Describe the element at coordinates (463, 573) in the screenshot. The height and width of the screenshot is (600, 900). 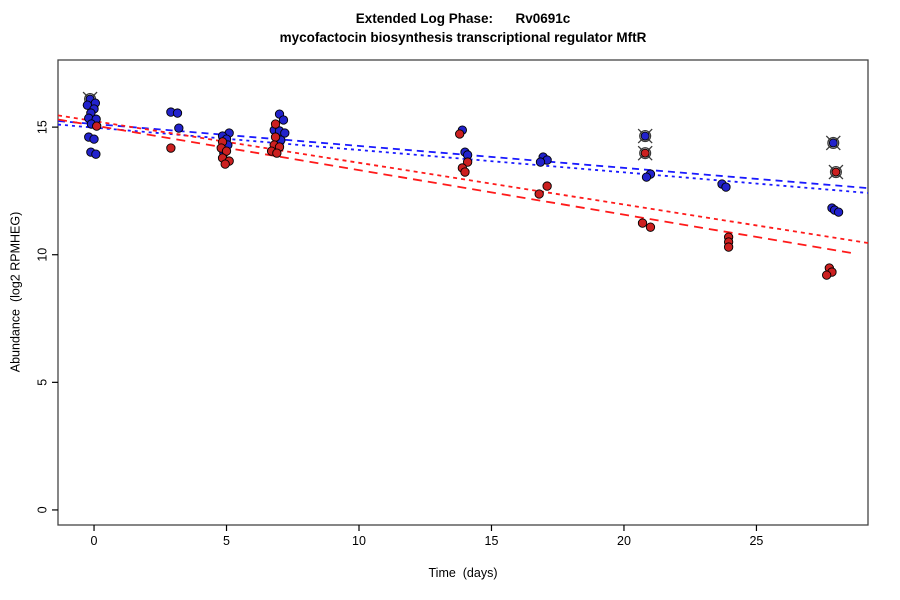
I see `x-axis-title: Time (days)` at that location.